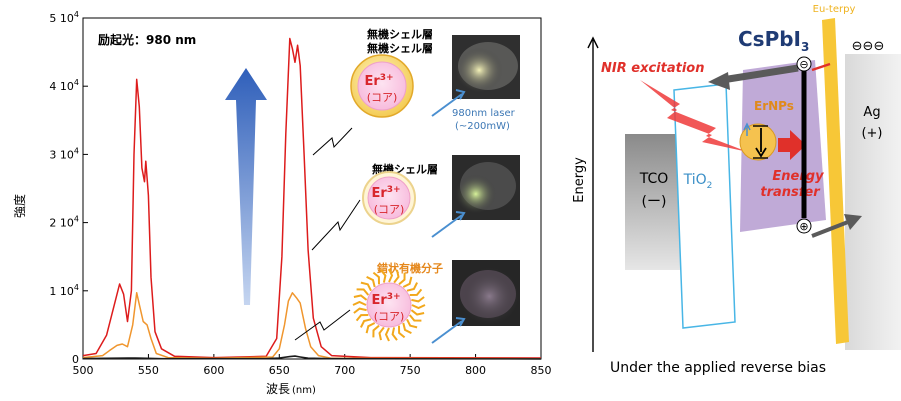 The width and height of the screenshot is (901, 401). I want to click on hole-flow-arrowhead-icon, so click(853, 222).